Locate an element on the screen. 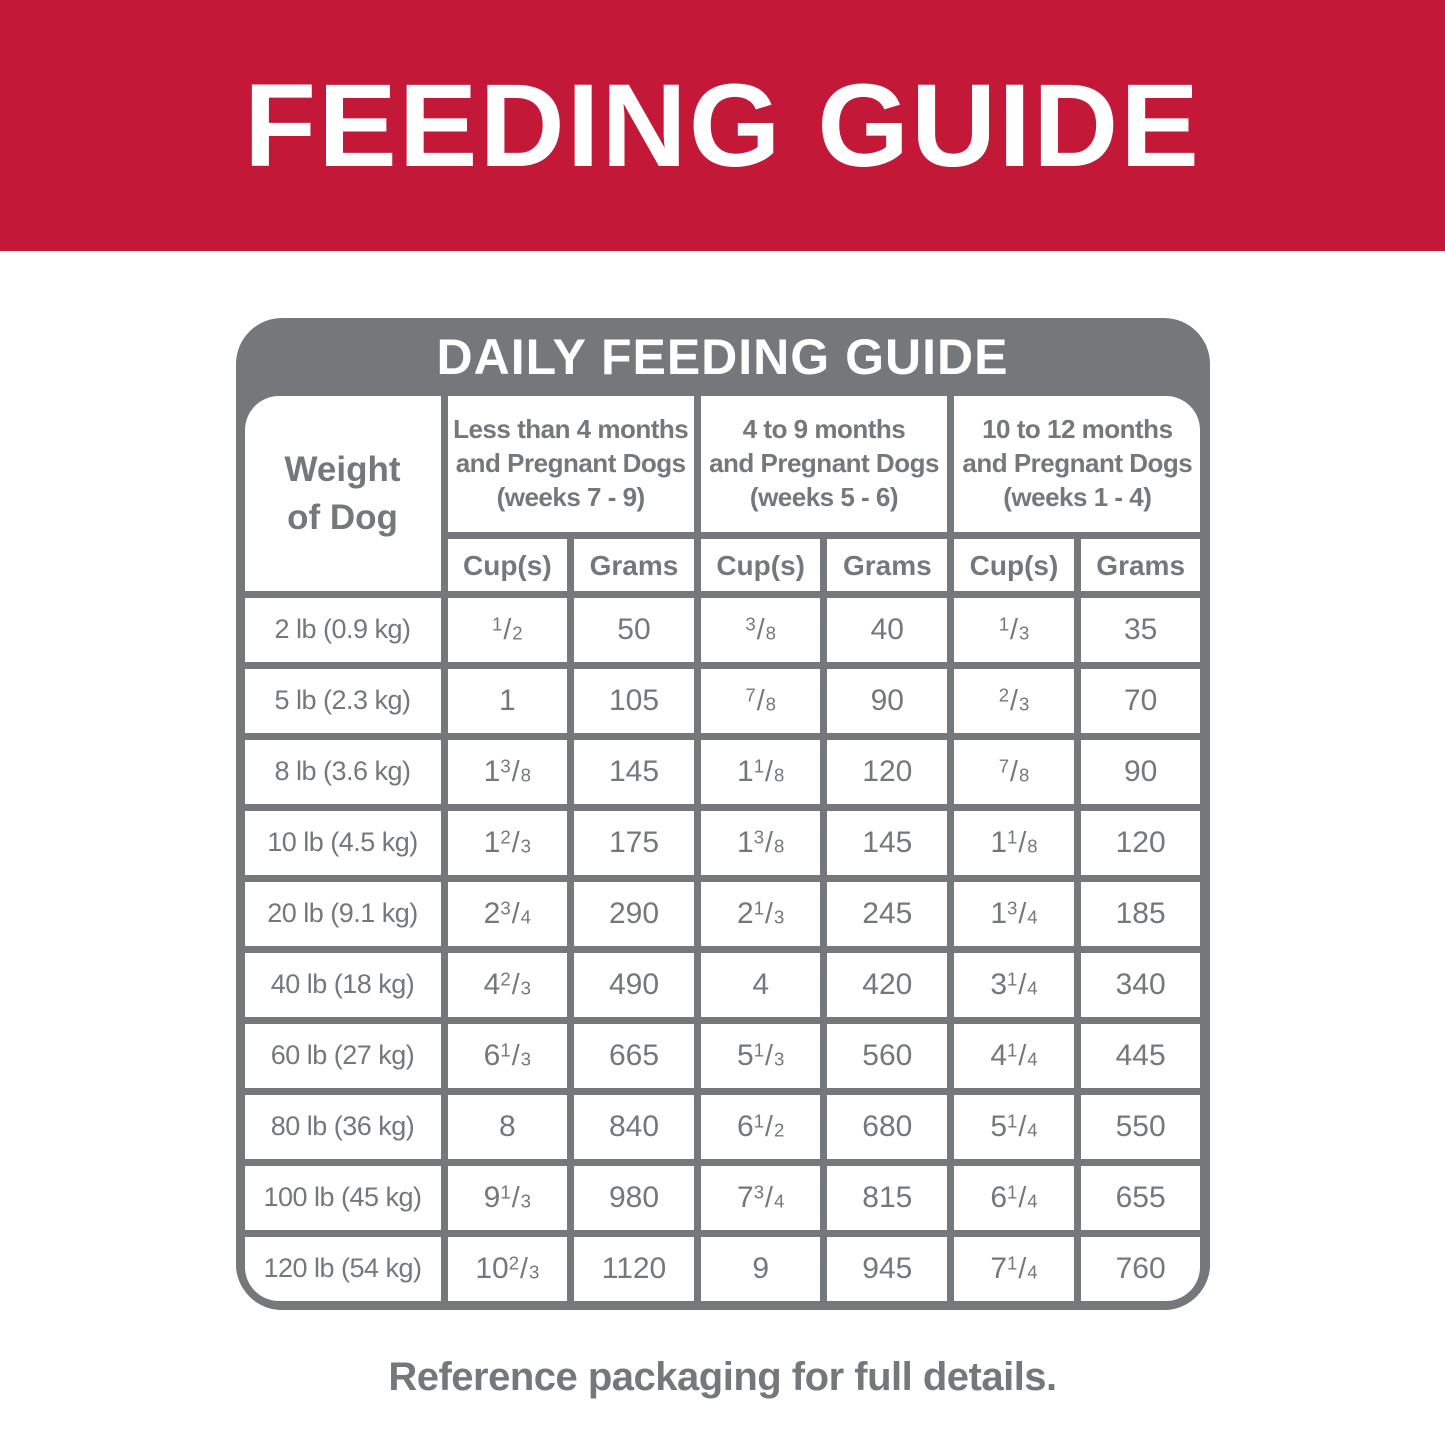 Image resolution: width=1445 pixels, height=1445 pixels. banner-title: FEEDING GUIDE is located at coordinates (722, 125).